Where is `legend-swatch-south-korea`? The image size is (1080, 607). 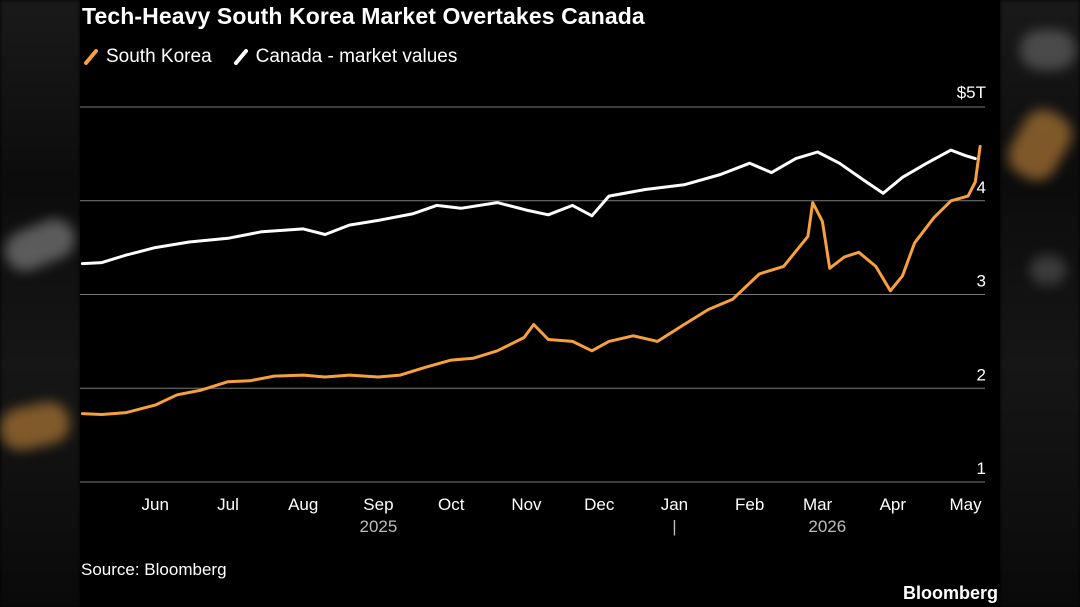 legend-swatch-south-korea is located at coordinates (91, 57).